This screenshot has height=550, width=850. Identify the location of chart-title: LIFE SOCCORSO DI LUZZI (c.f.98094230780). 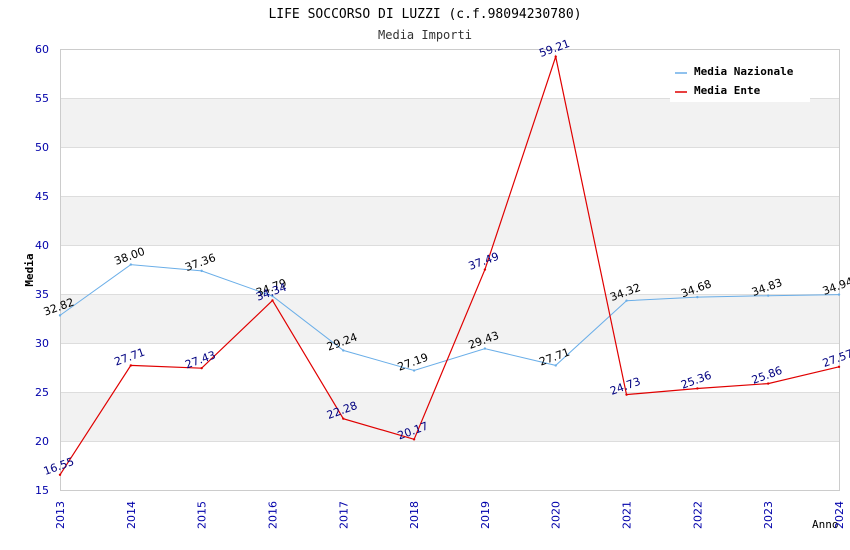
(424, 14).